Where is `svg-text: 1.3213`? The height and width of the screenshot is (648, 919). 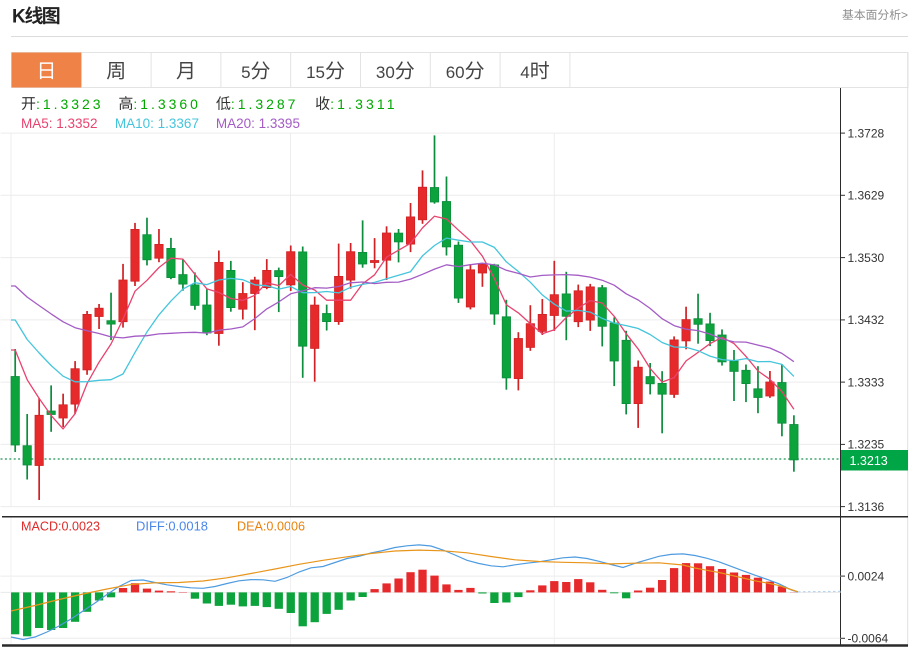
svg-text: 1.3213 is located at coordinates (869, 461).